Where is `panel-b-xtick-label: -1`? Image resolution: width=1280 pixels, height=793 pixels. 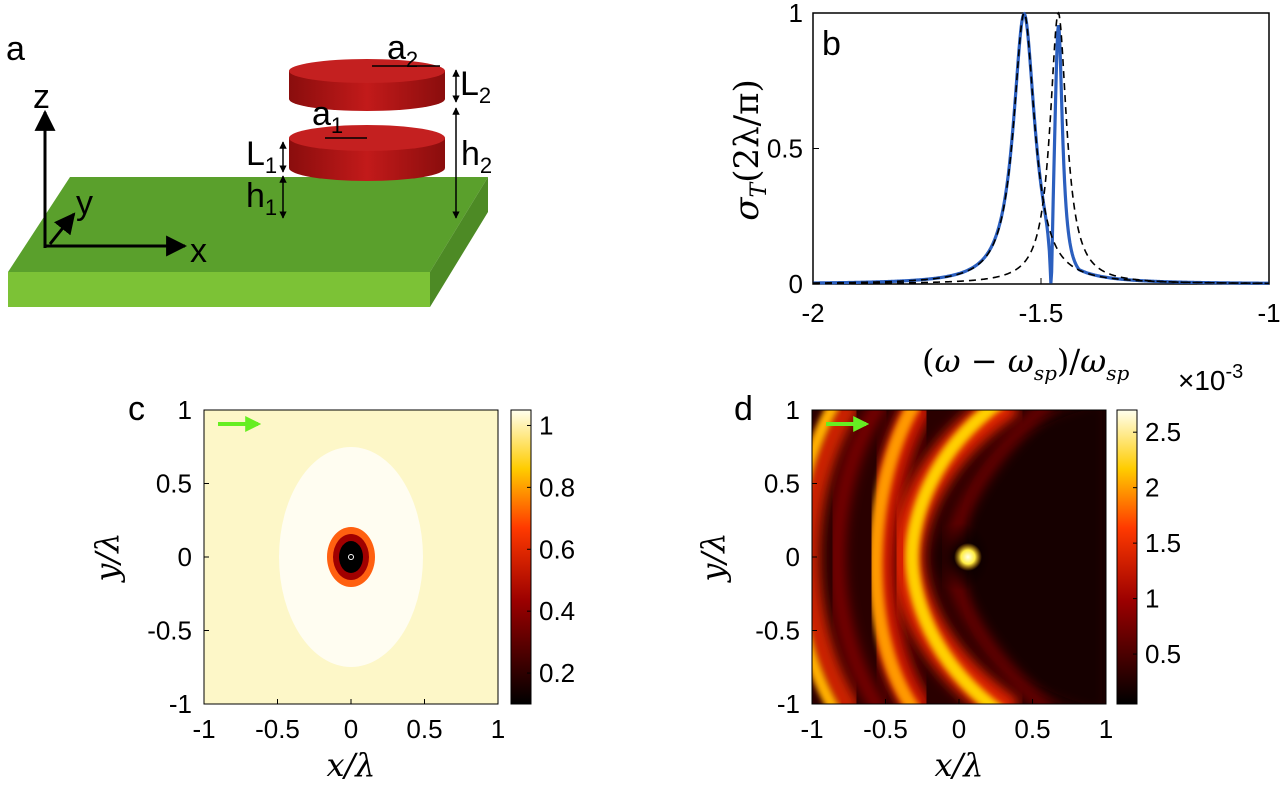 panel-b-xtick-label: -1 is located at coordinates (1268, 313).